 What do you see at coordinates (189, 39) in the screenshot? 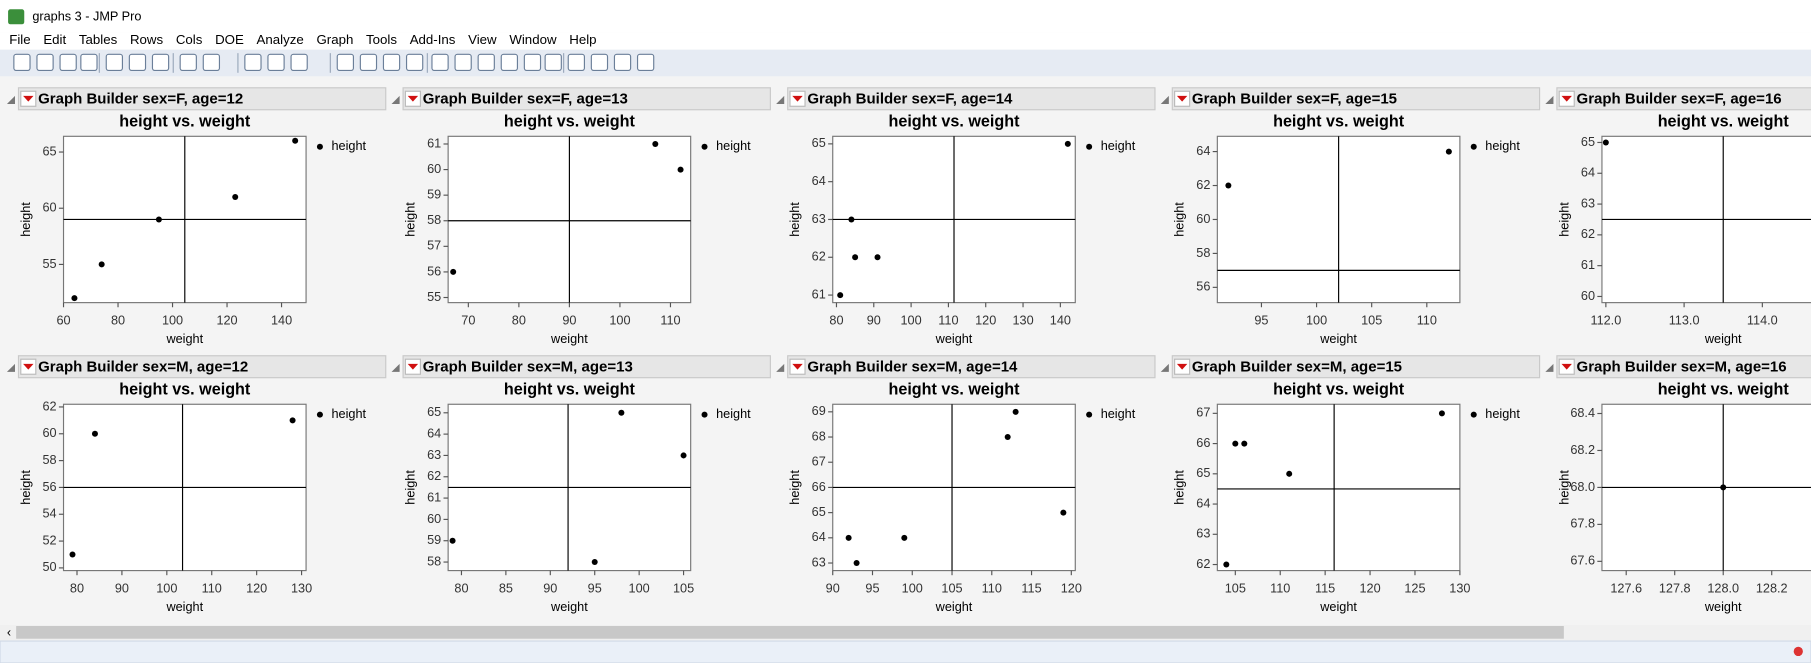
I see `menu-item: Cols` at bounding box center [189, 39].